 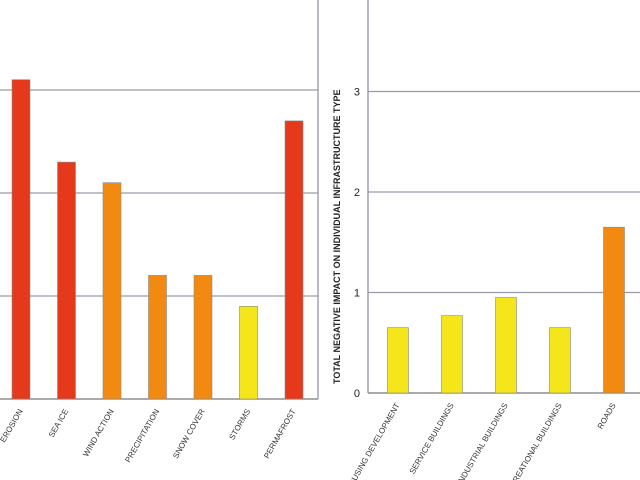 I want to click on x-tick-label: HOUSING DEVELOPMENT, so click(x=373, y=440).